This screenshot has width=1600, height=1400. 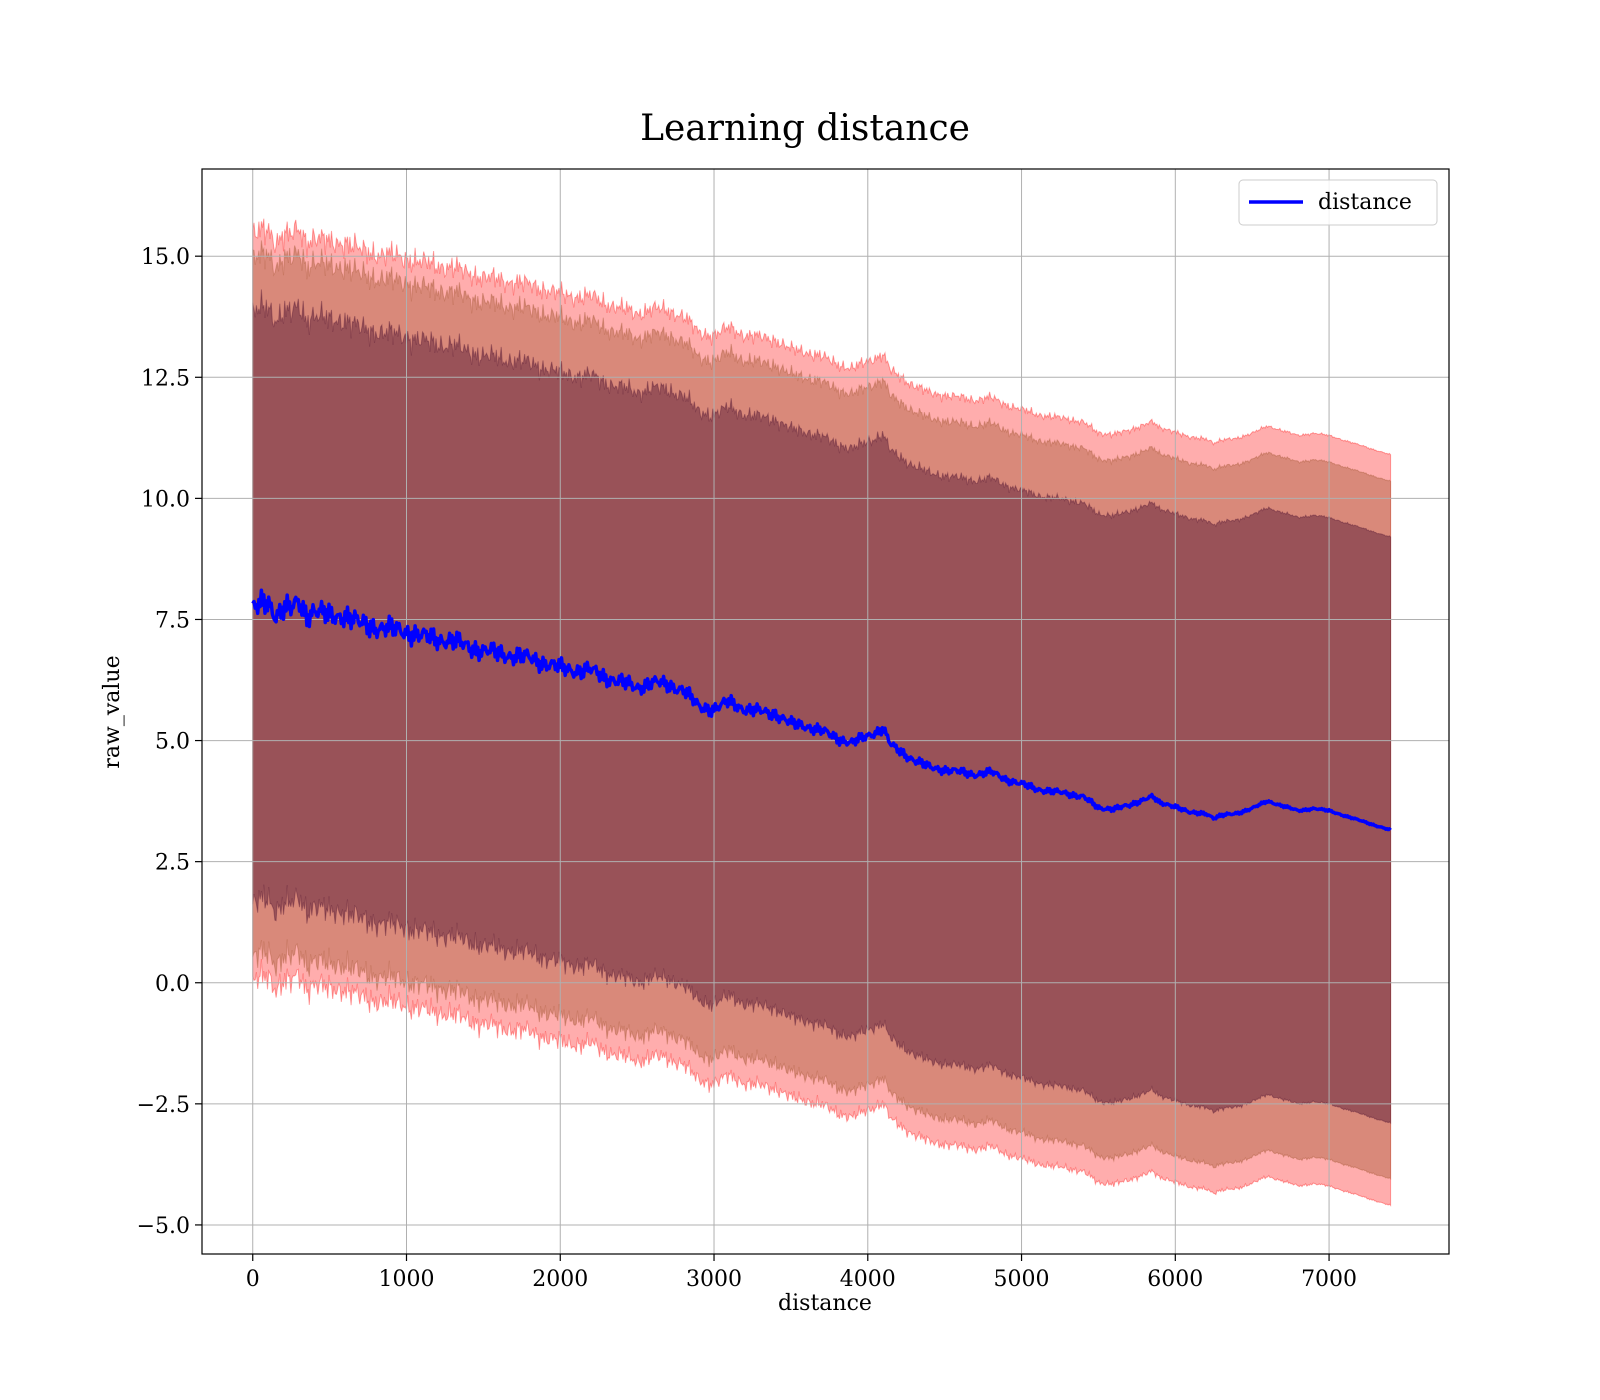 I want to click on y-tick-label-4: 5.0, so click(x=172, y=742).